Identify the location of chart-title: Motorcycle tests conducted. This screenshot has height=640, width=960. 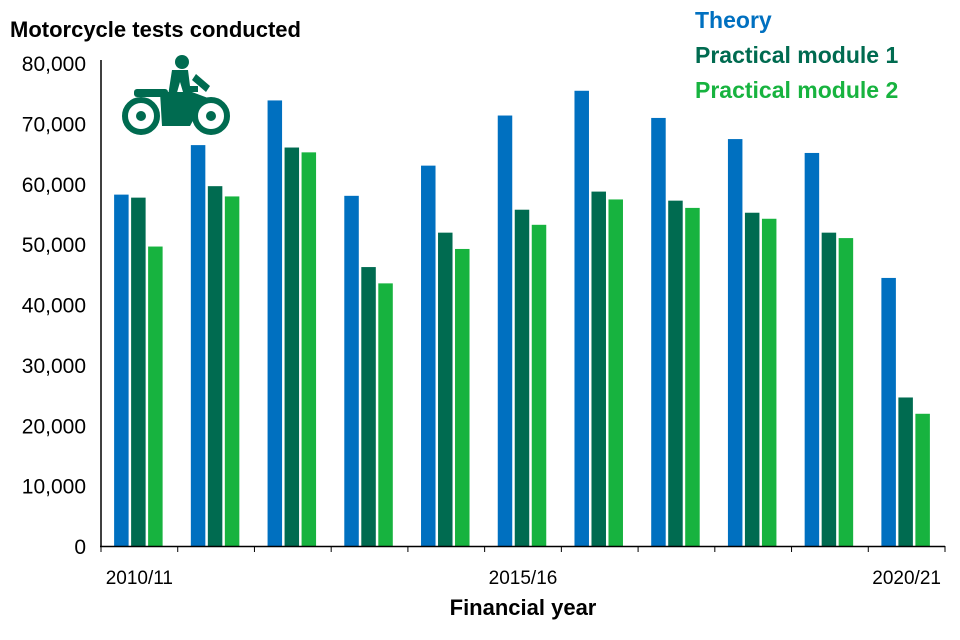
(155, 29).